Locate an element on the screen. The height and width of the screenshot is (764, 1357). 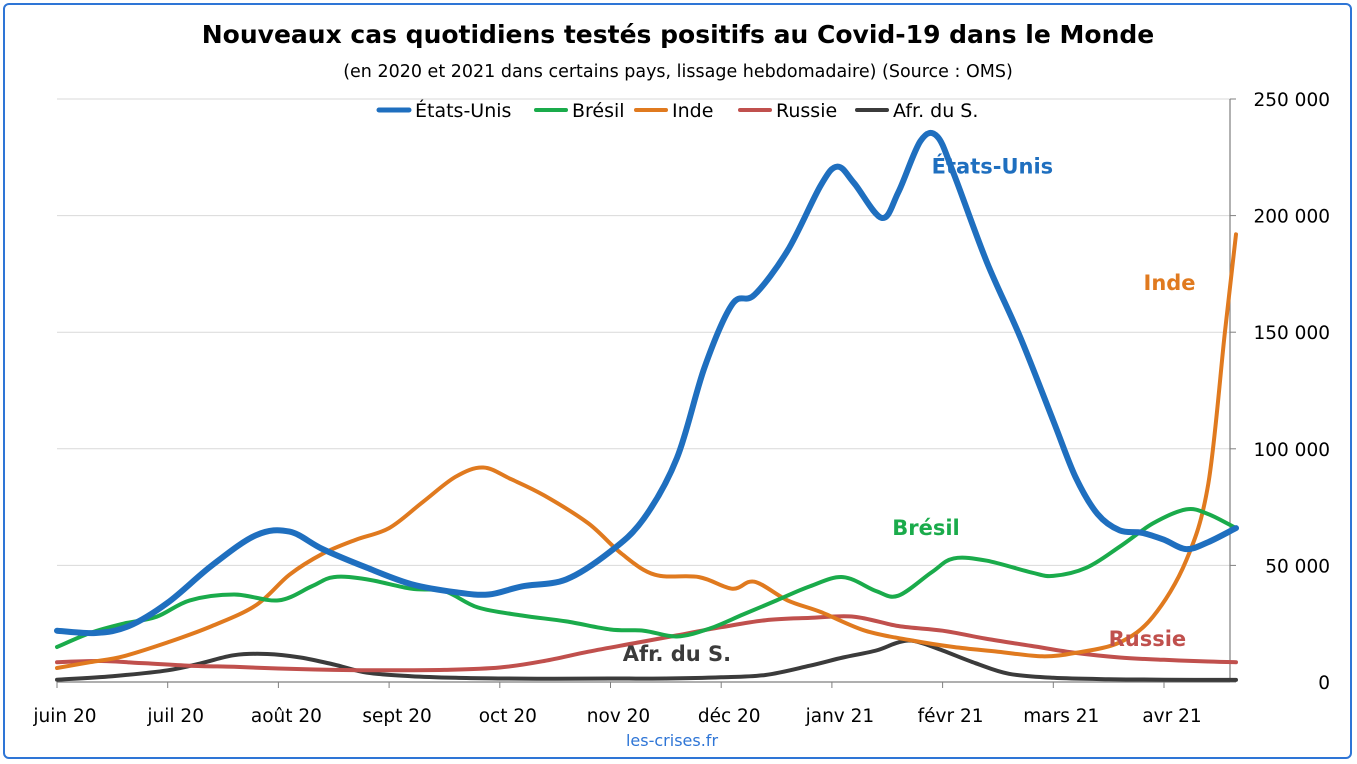
legend-label-inde: Inde is located at coordinates (692, 111).